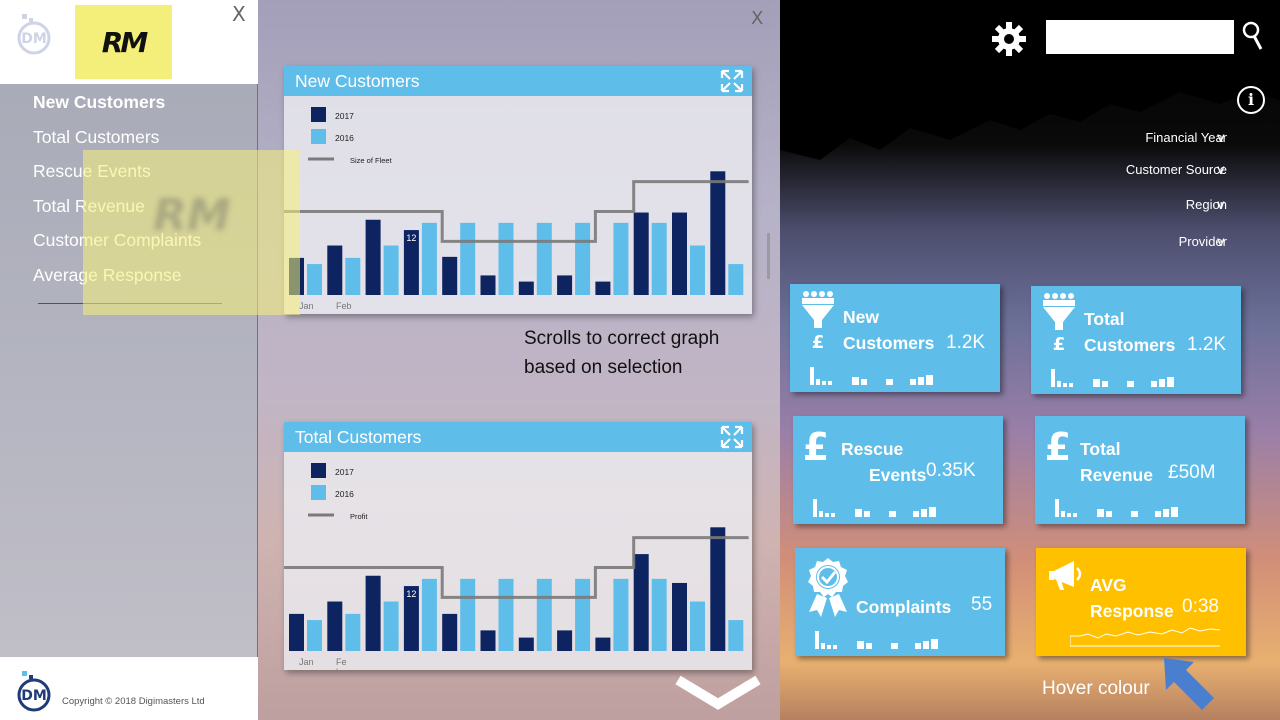  What do you see at coordinates (123, 42) in the screenshot?
I see `rm-badge: RM` at bounding box center [123, 42].